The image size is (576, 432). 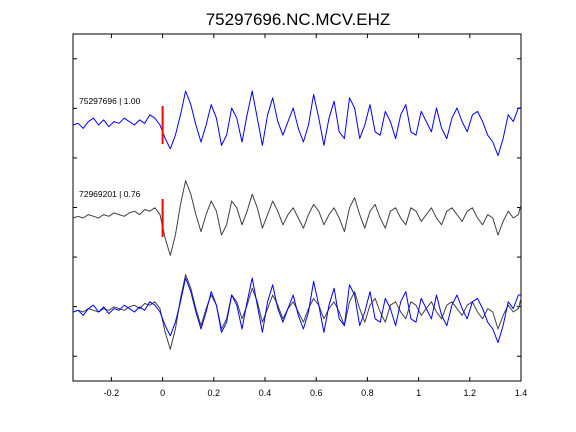 I want to click on x-tick-label: 0, so click(x=162, y=393).